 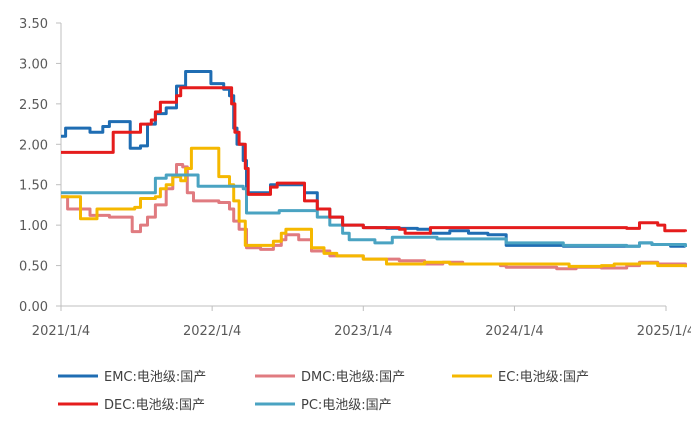 I want to click on legend-label-dec: DEC:电池级:国产, so click(x=154, y=405).